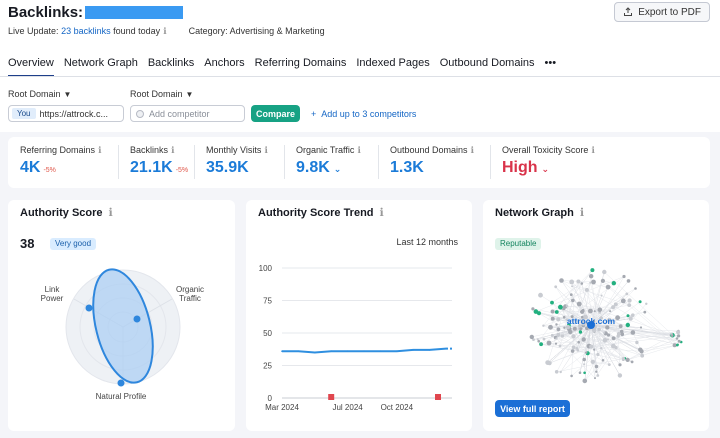  What do you see at coordinates (555, 162) in the screenshot?
I see `metric-toxicity-score: Overall Toxicity Score ℹ High ⌄` at bounding box center [555, 162].